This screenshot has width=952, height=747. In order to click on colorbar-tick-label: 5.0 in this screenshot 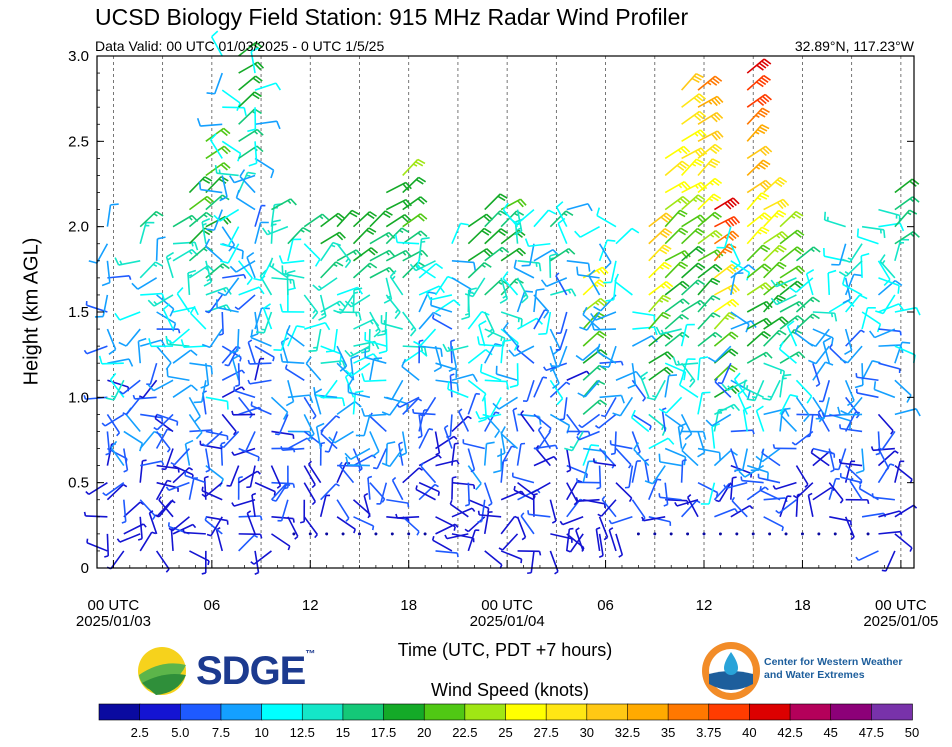, I will do `click(180, 732)`.